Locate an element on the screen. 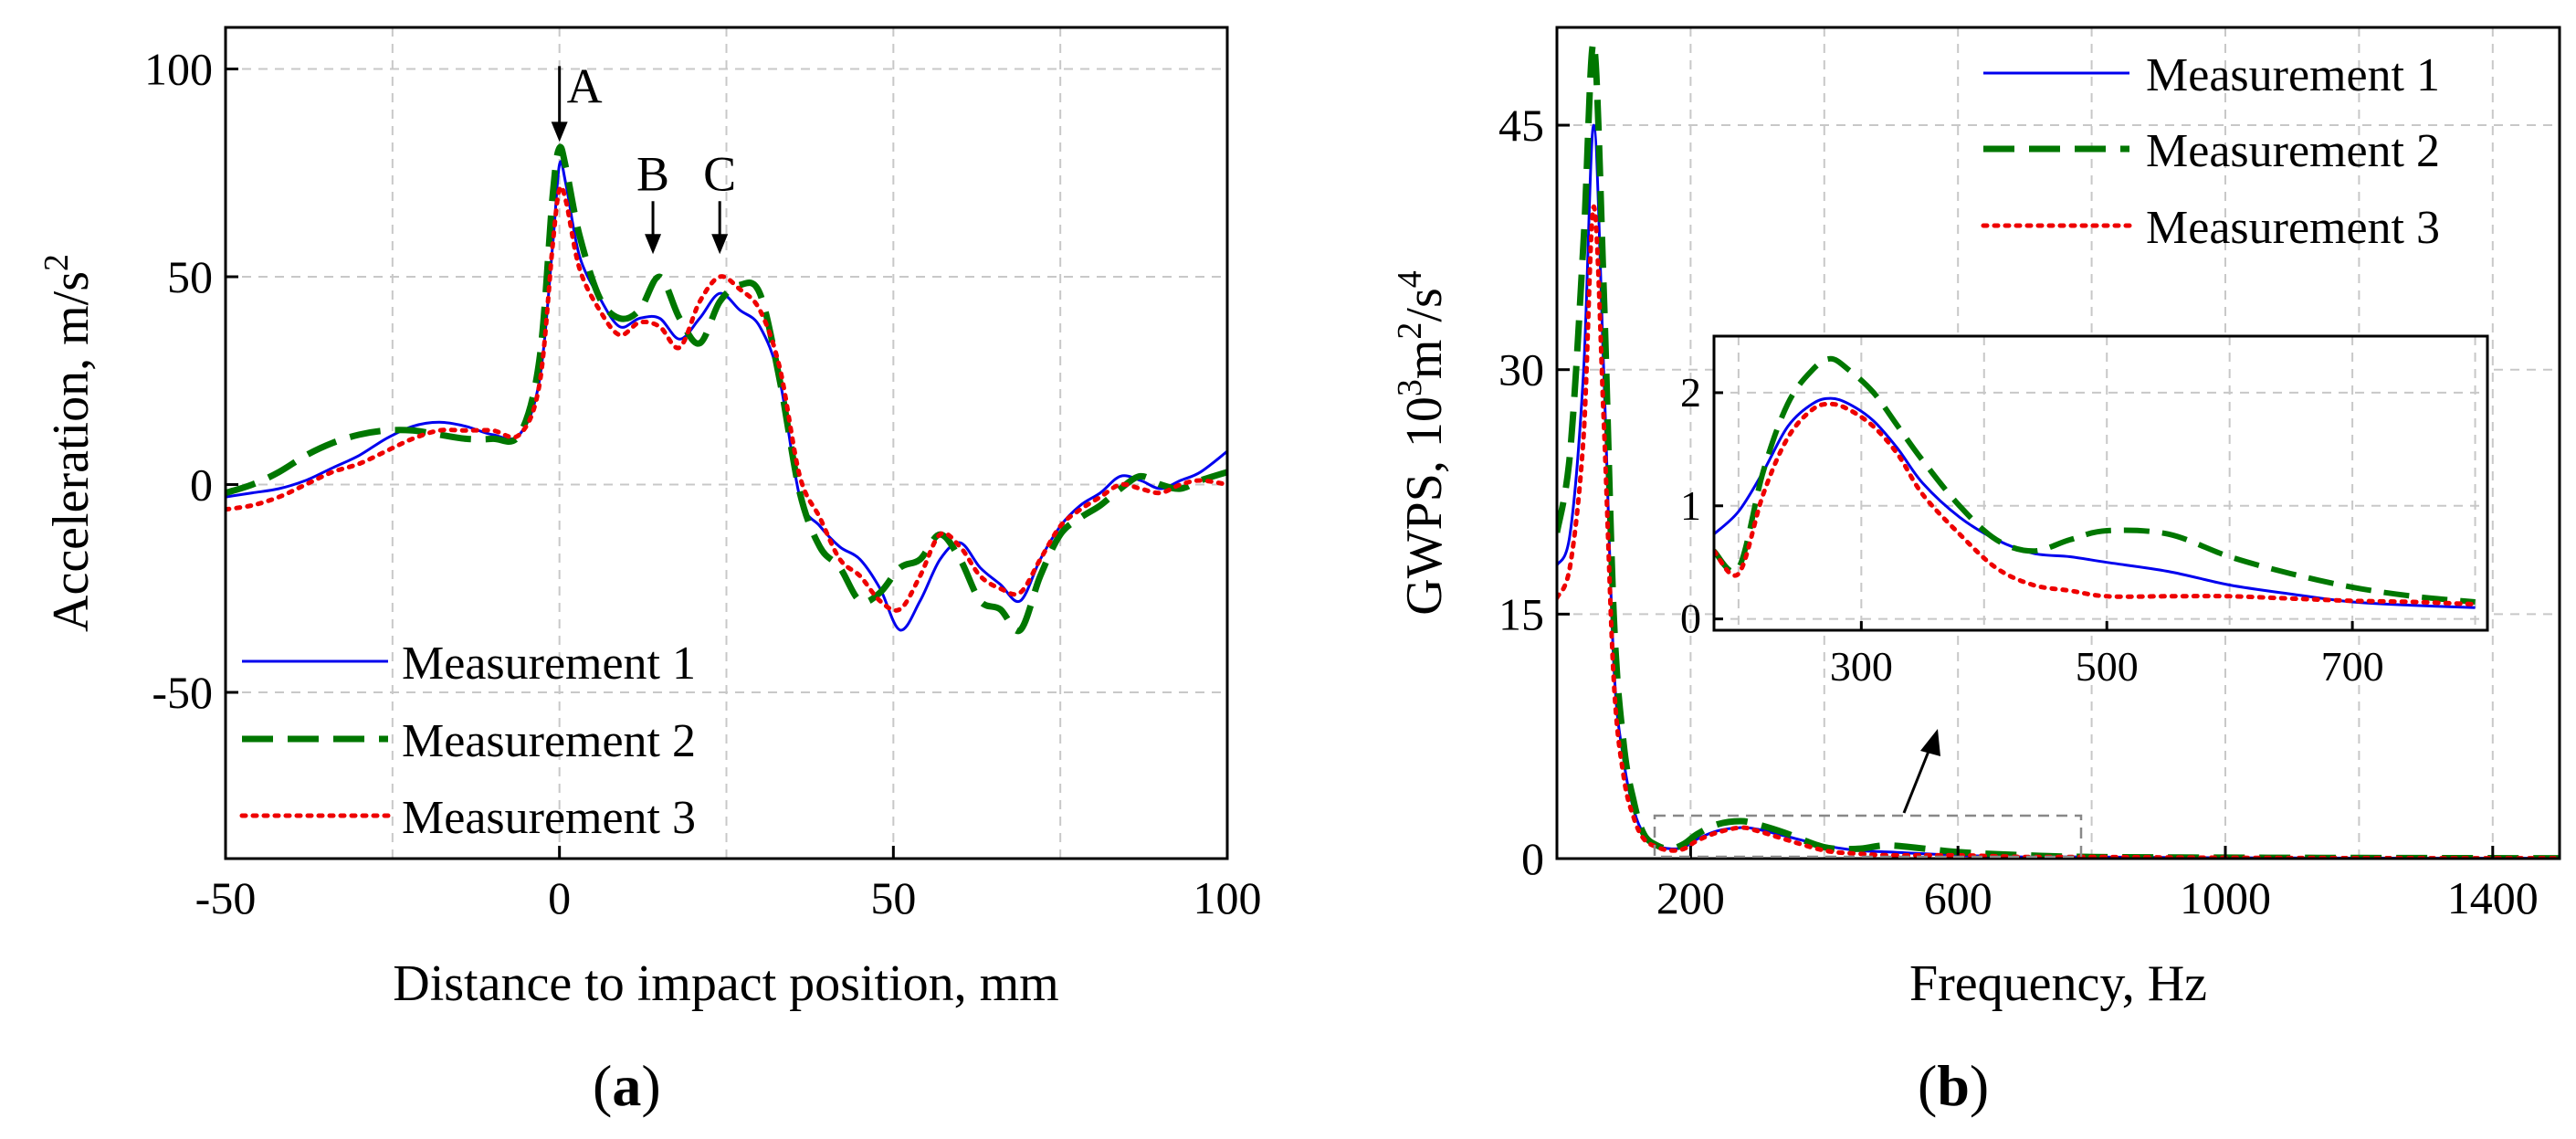 Image resolution: width=2576 pixels, height=1139 pixels. panel-b-y-tick-label: 15 is located at coordinates (1521, 613).